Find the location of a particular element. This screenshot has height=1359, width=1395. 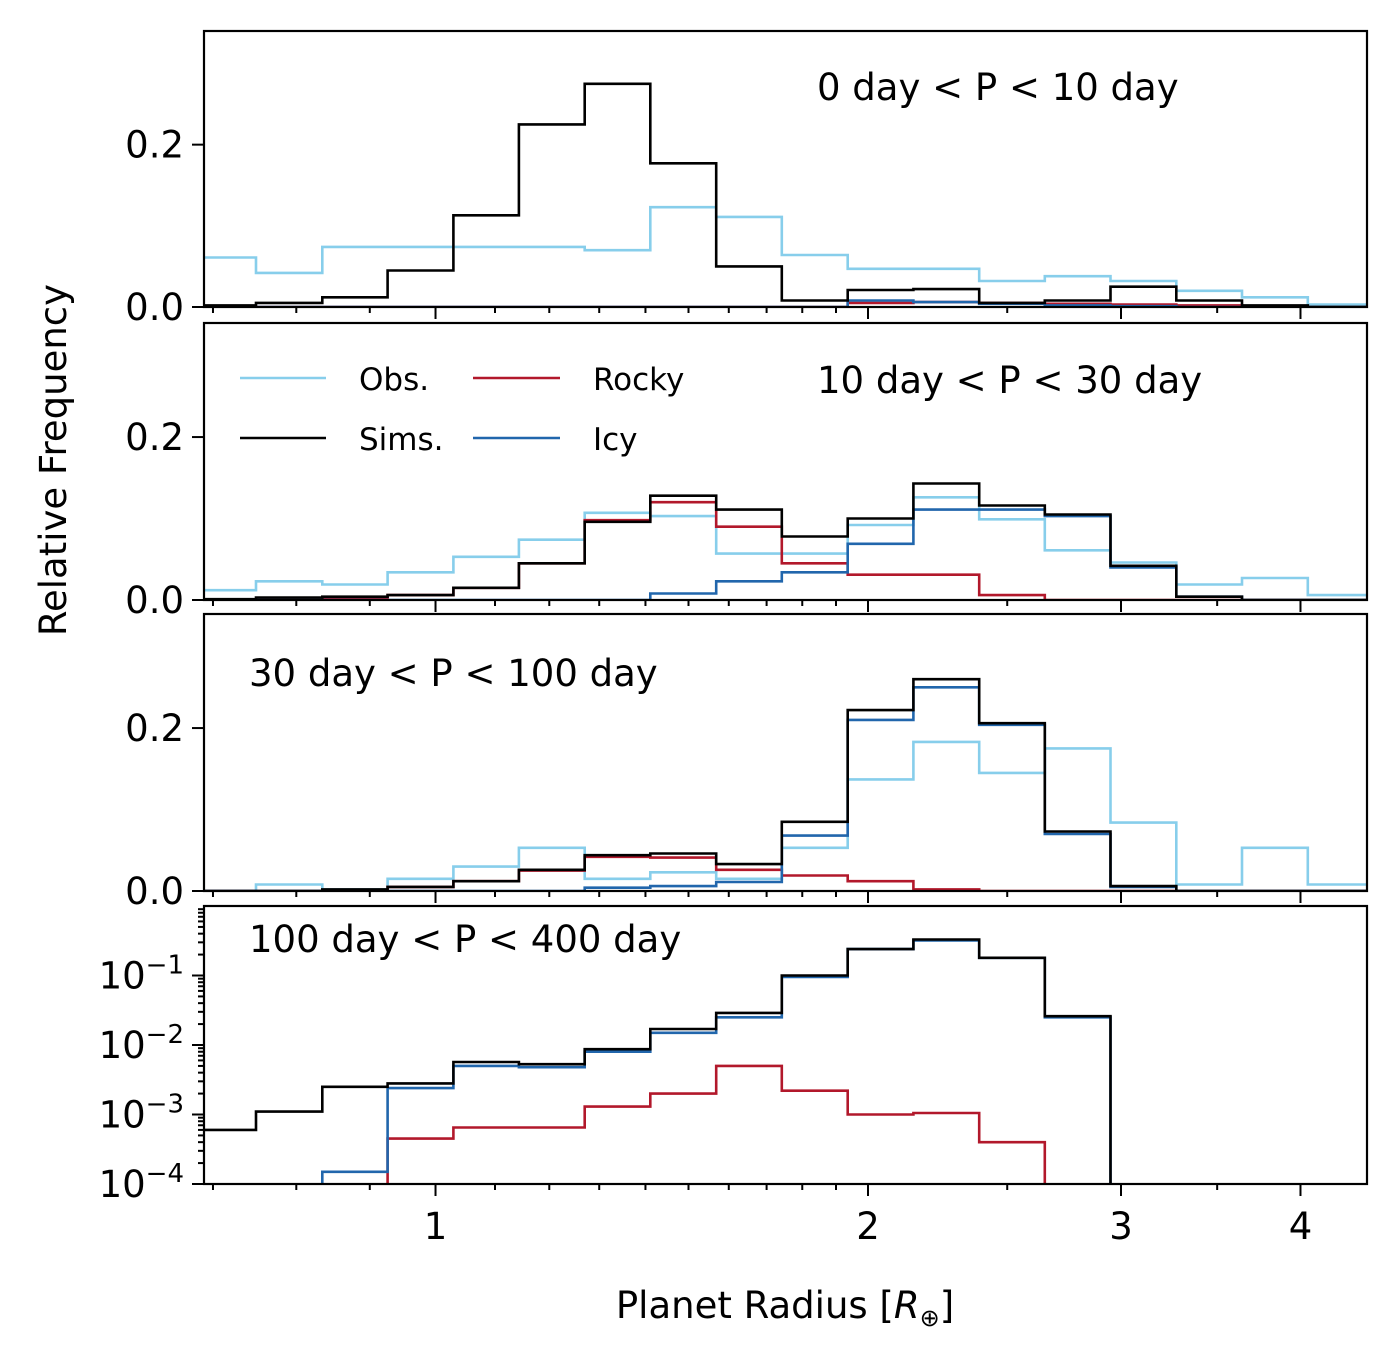

legend-label-rocky: Rocky is located at coordinates (638, 380).